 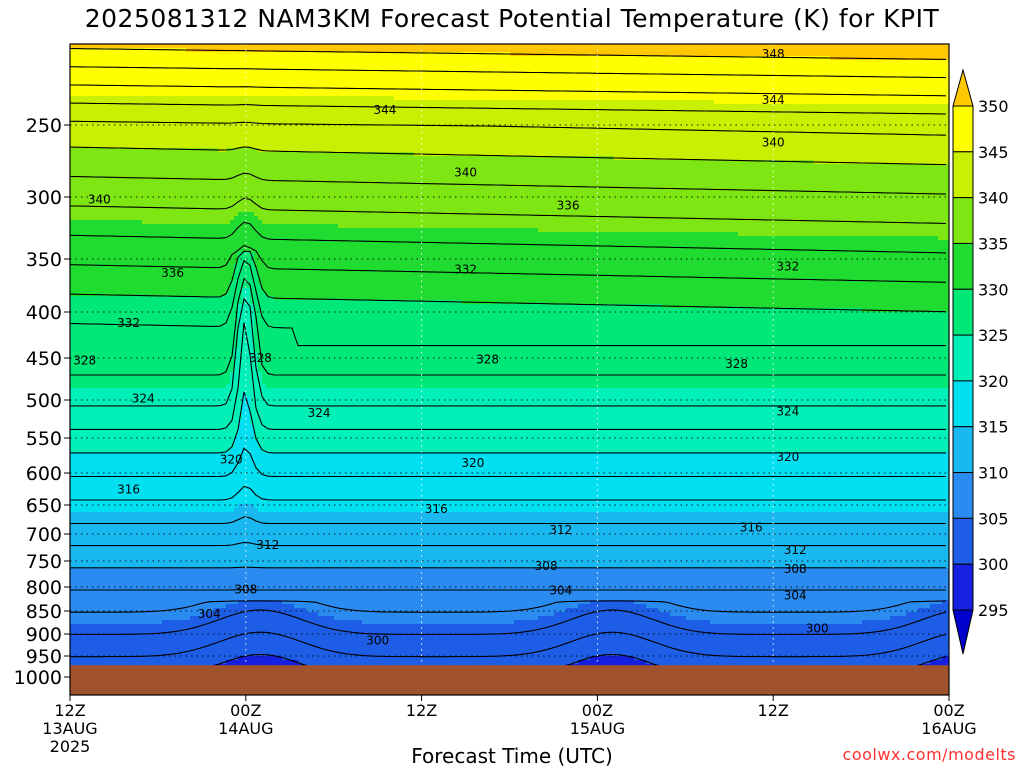 I want to click on colorbar-label: 315, so click(x=993, y=427).